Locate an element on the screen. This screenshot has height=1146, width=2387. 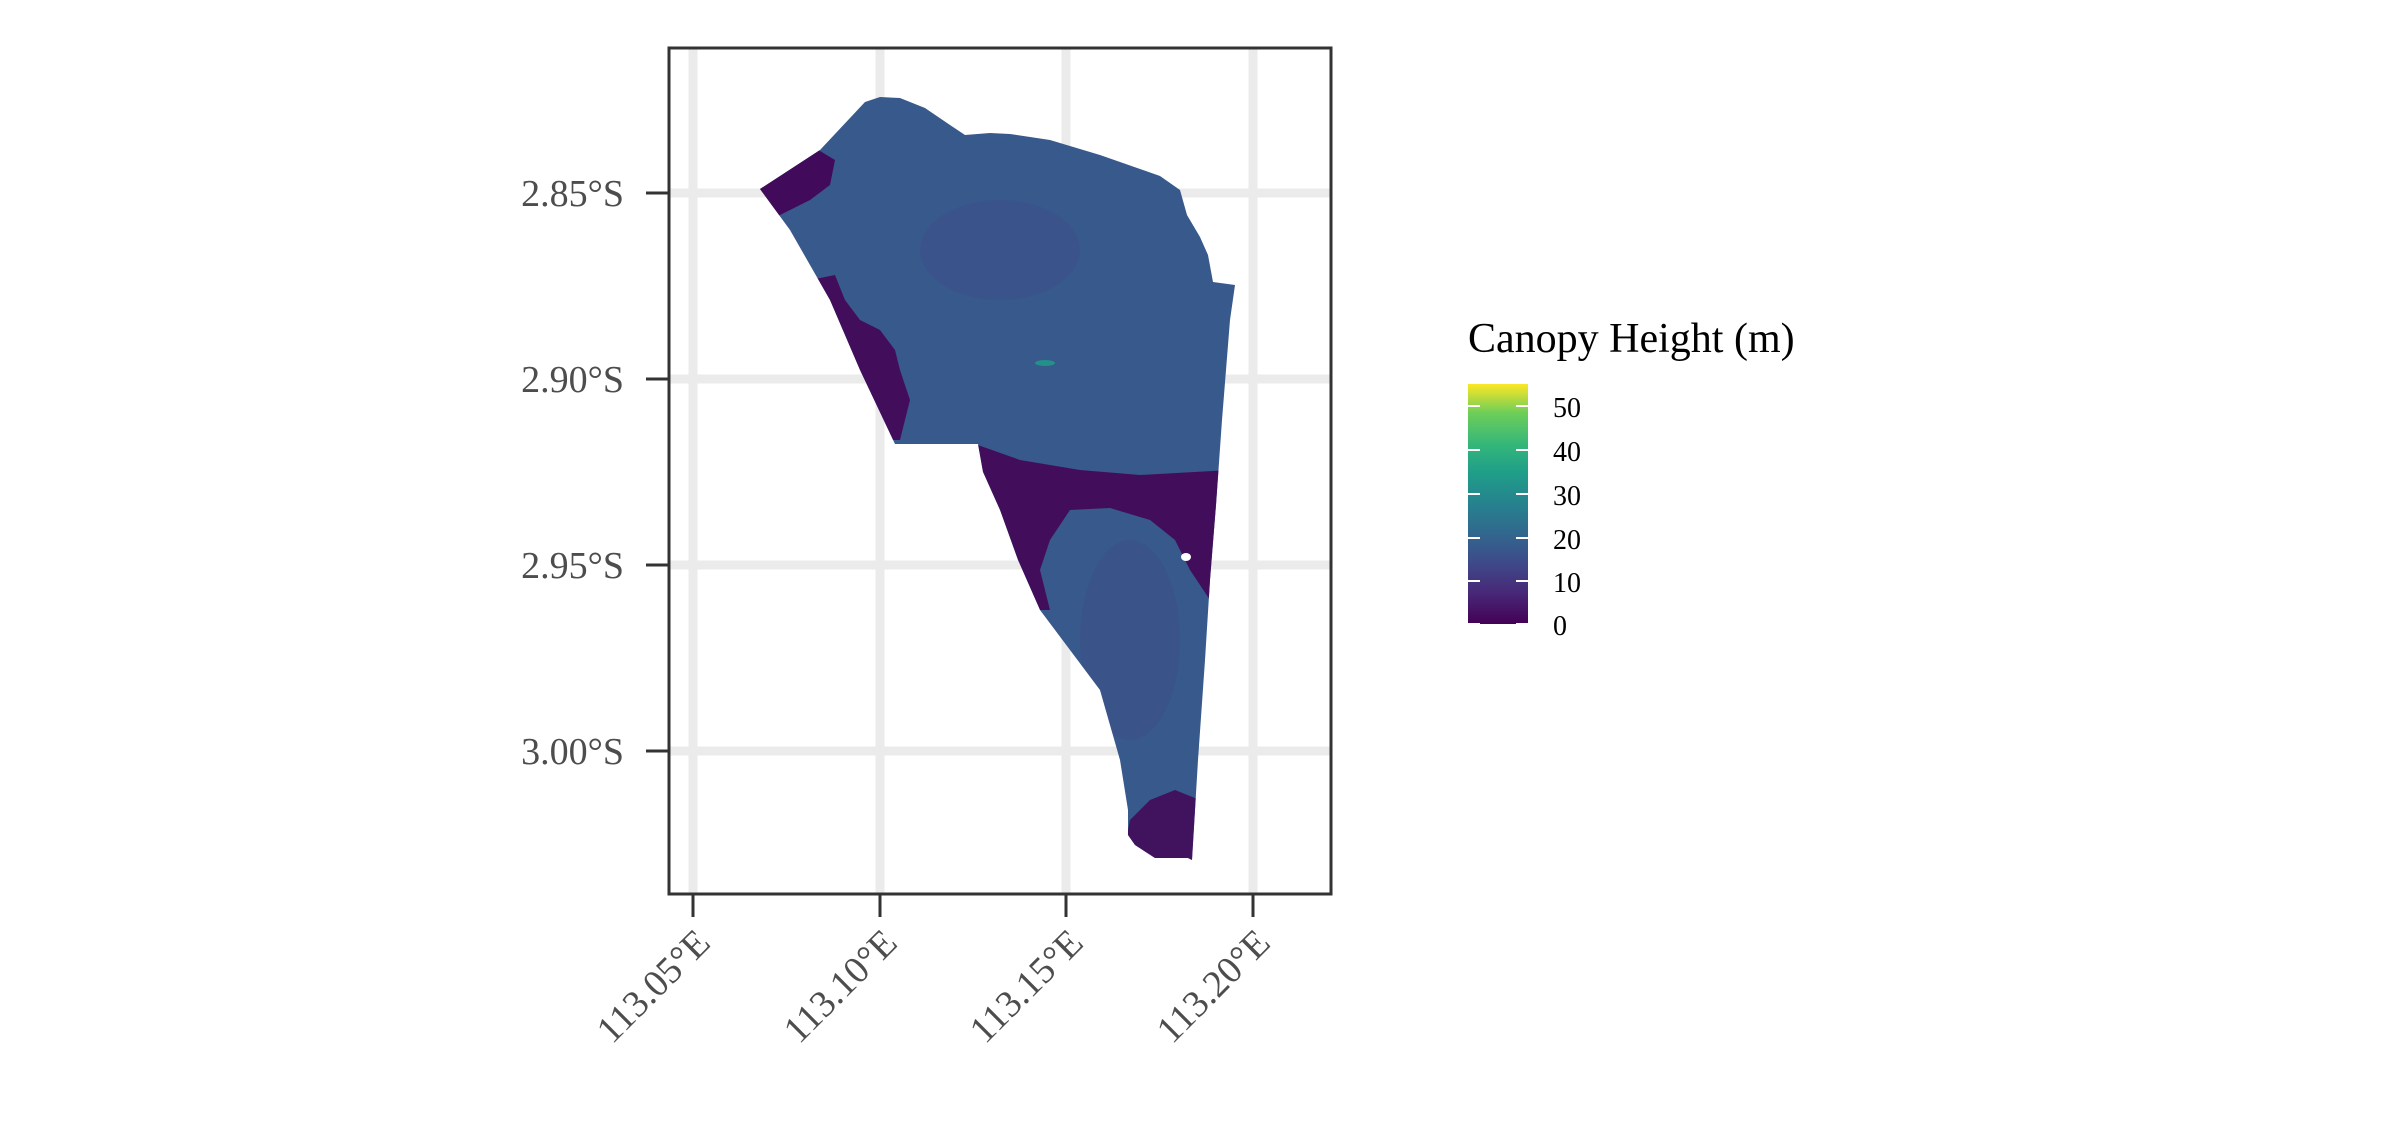
low-canopy-band is located at coordinates (1102, 527).